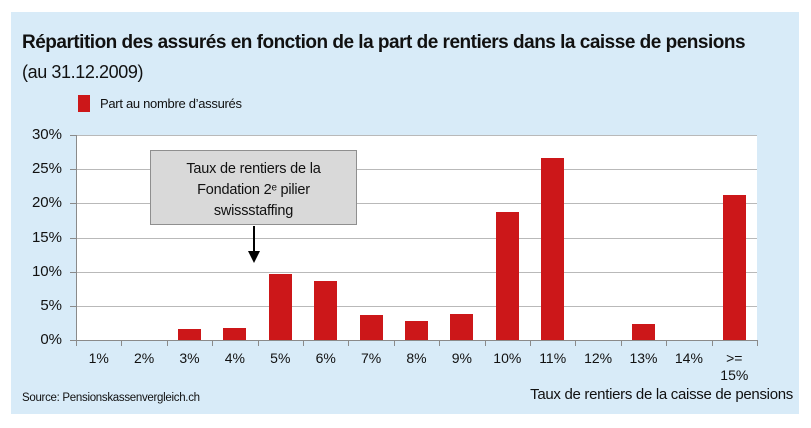 The width and height of the screenshot is (811, 428). Describe the element at coordinates (553, 358) in the screenshot. I see `x-tick-label: 11%` at that location.